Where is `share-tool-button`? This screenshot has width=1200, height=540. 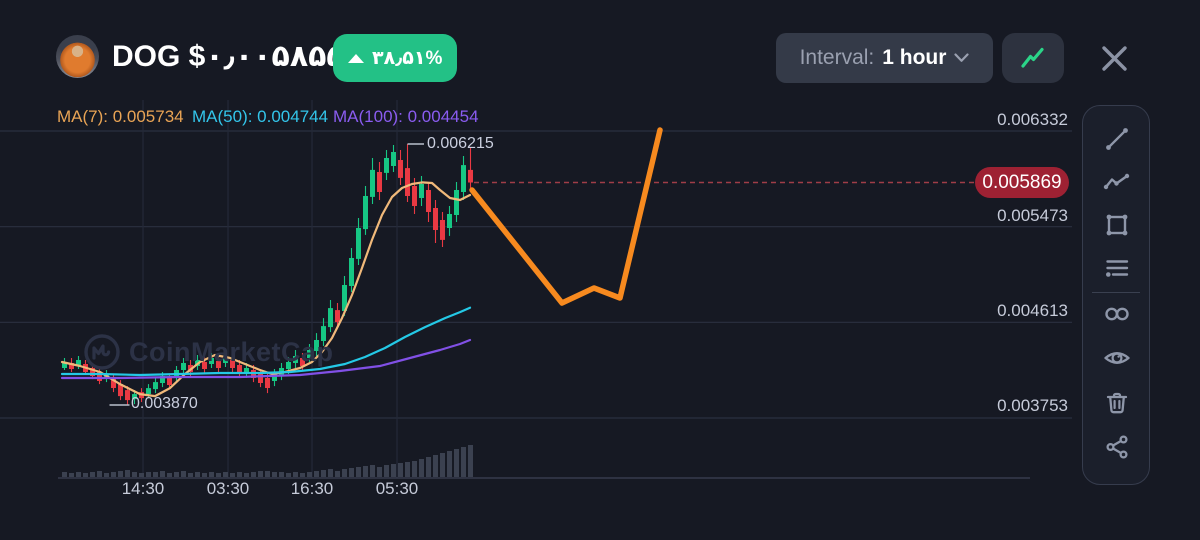 share-tool-button is located at coordinates (1117, 447).